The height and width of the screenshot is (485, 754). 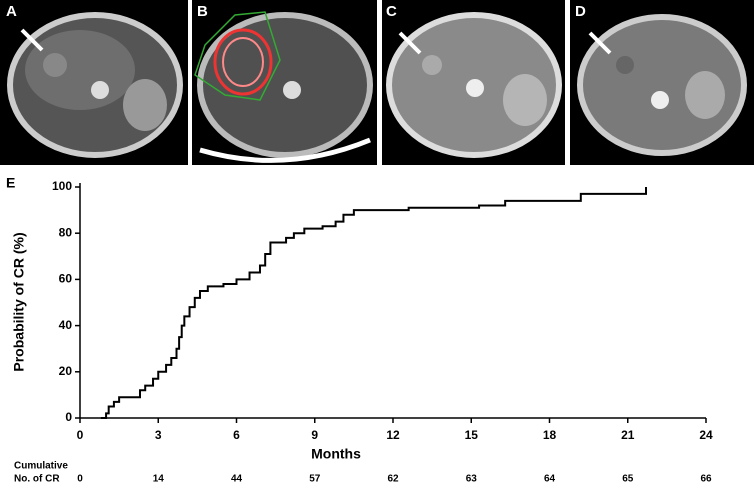 I want to click on risk-count: 14, so click(x=159, y=479).